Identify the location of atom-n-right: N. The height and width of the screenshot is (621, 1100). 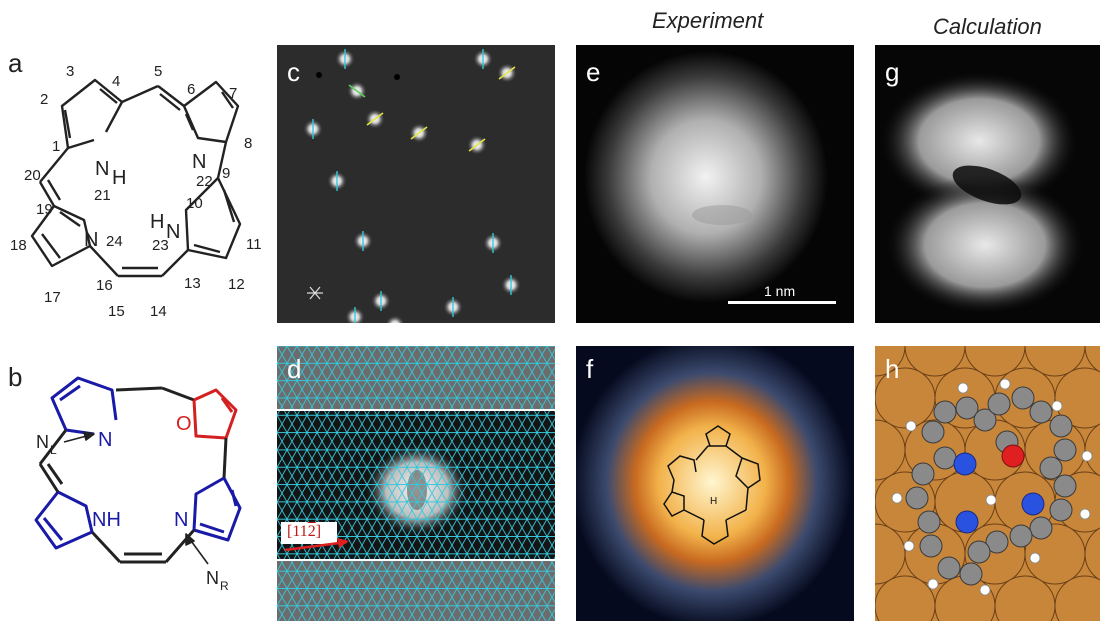
(181, 520).